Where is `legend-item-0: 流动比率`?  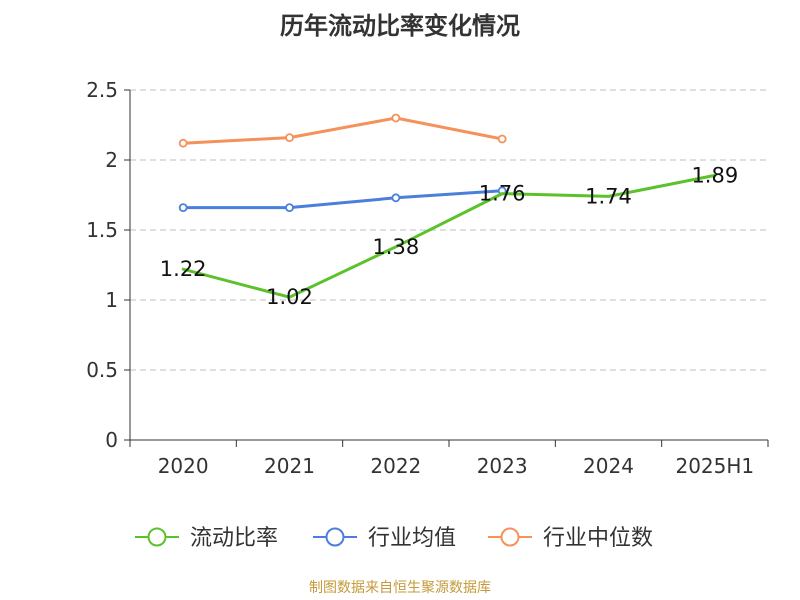 legend-item-0: 流动比率 is located at coordinates (206, 538).